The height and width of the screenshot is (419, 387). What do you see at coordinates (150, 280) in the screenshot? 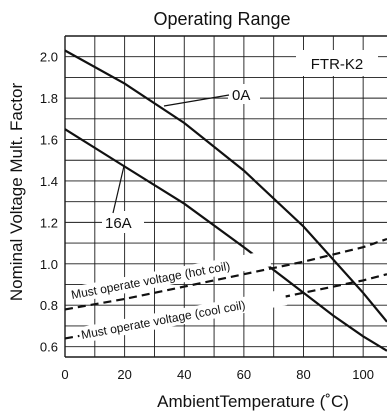
I see `hot-coil-label: Must operate voltage (hot coil)` at bounding box center [150, 280].